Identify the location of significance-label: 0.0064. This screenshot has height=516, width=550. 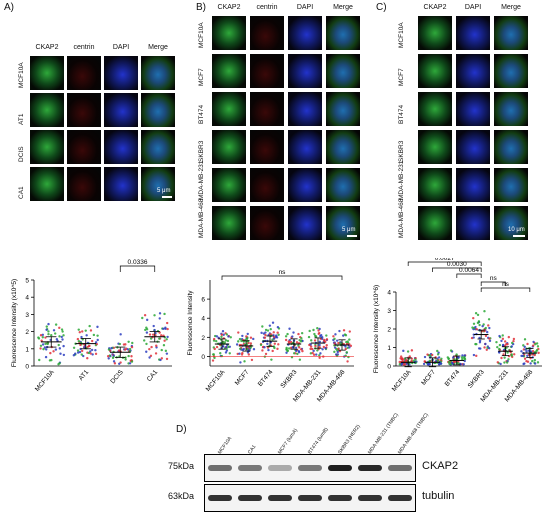
(469, 270).